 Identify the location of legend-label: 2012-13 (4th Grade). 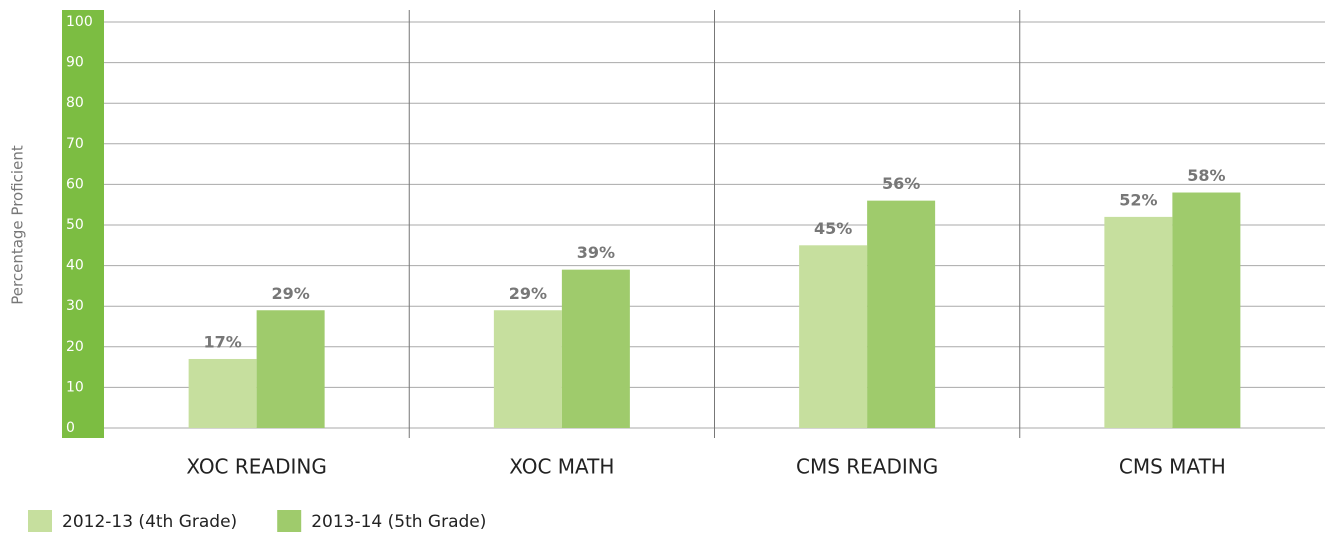
(149, 522).